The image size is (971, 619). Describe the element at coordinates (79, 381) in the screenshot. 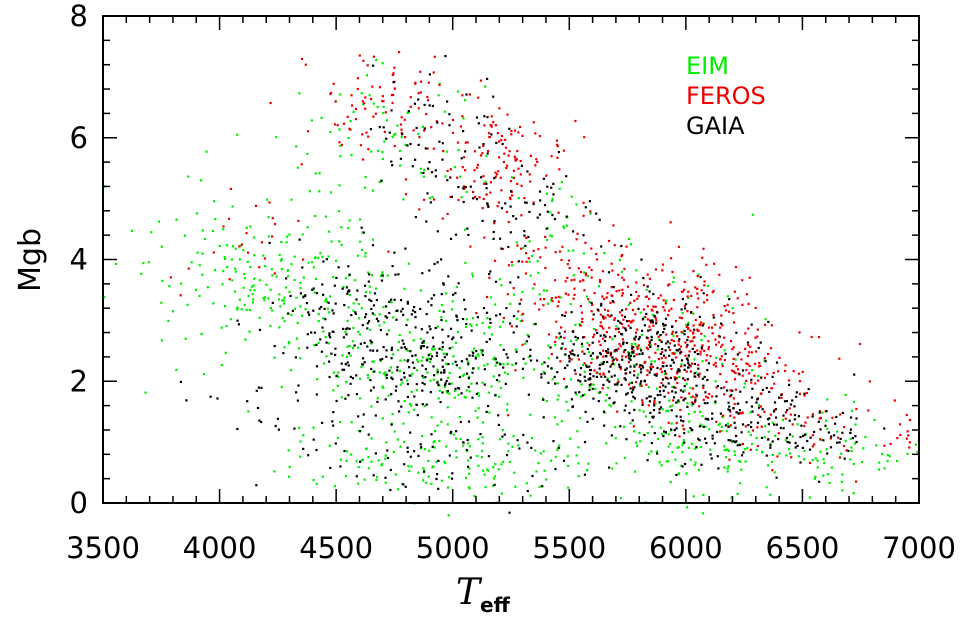

I see `y-tick-label: 2` at that location.